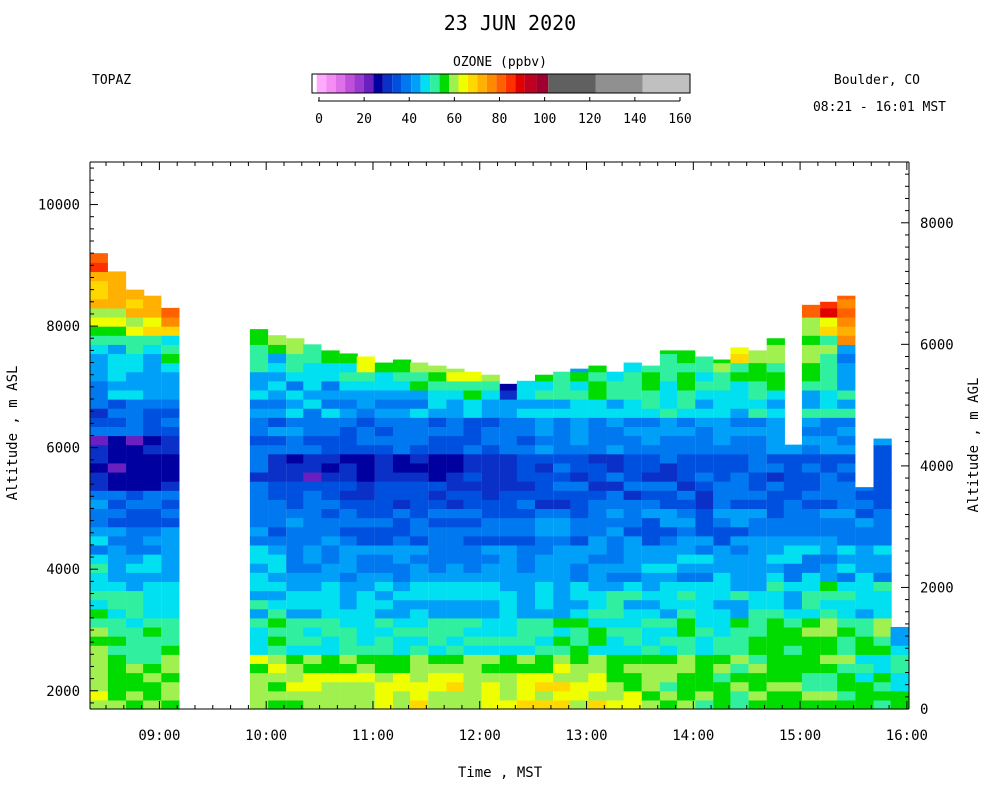 The width and height of the screenshot is (1000, 800). What do you see at coordinates (503, 112) in the screenshot?
I see `colorbar-ticks: 0 20 40 60 80 100 120 140 160` at bounding box center [503, 112].